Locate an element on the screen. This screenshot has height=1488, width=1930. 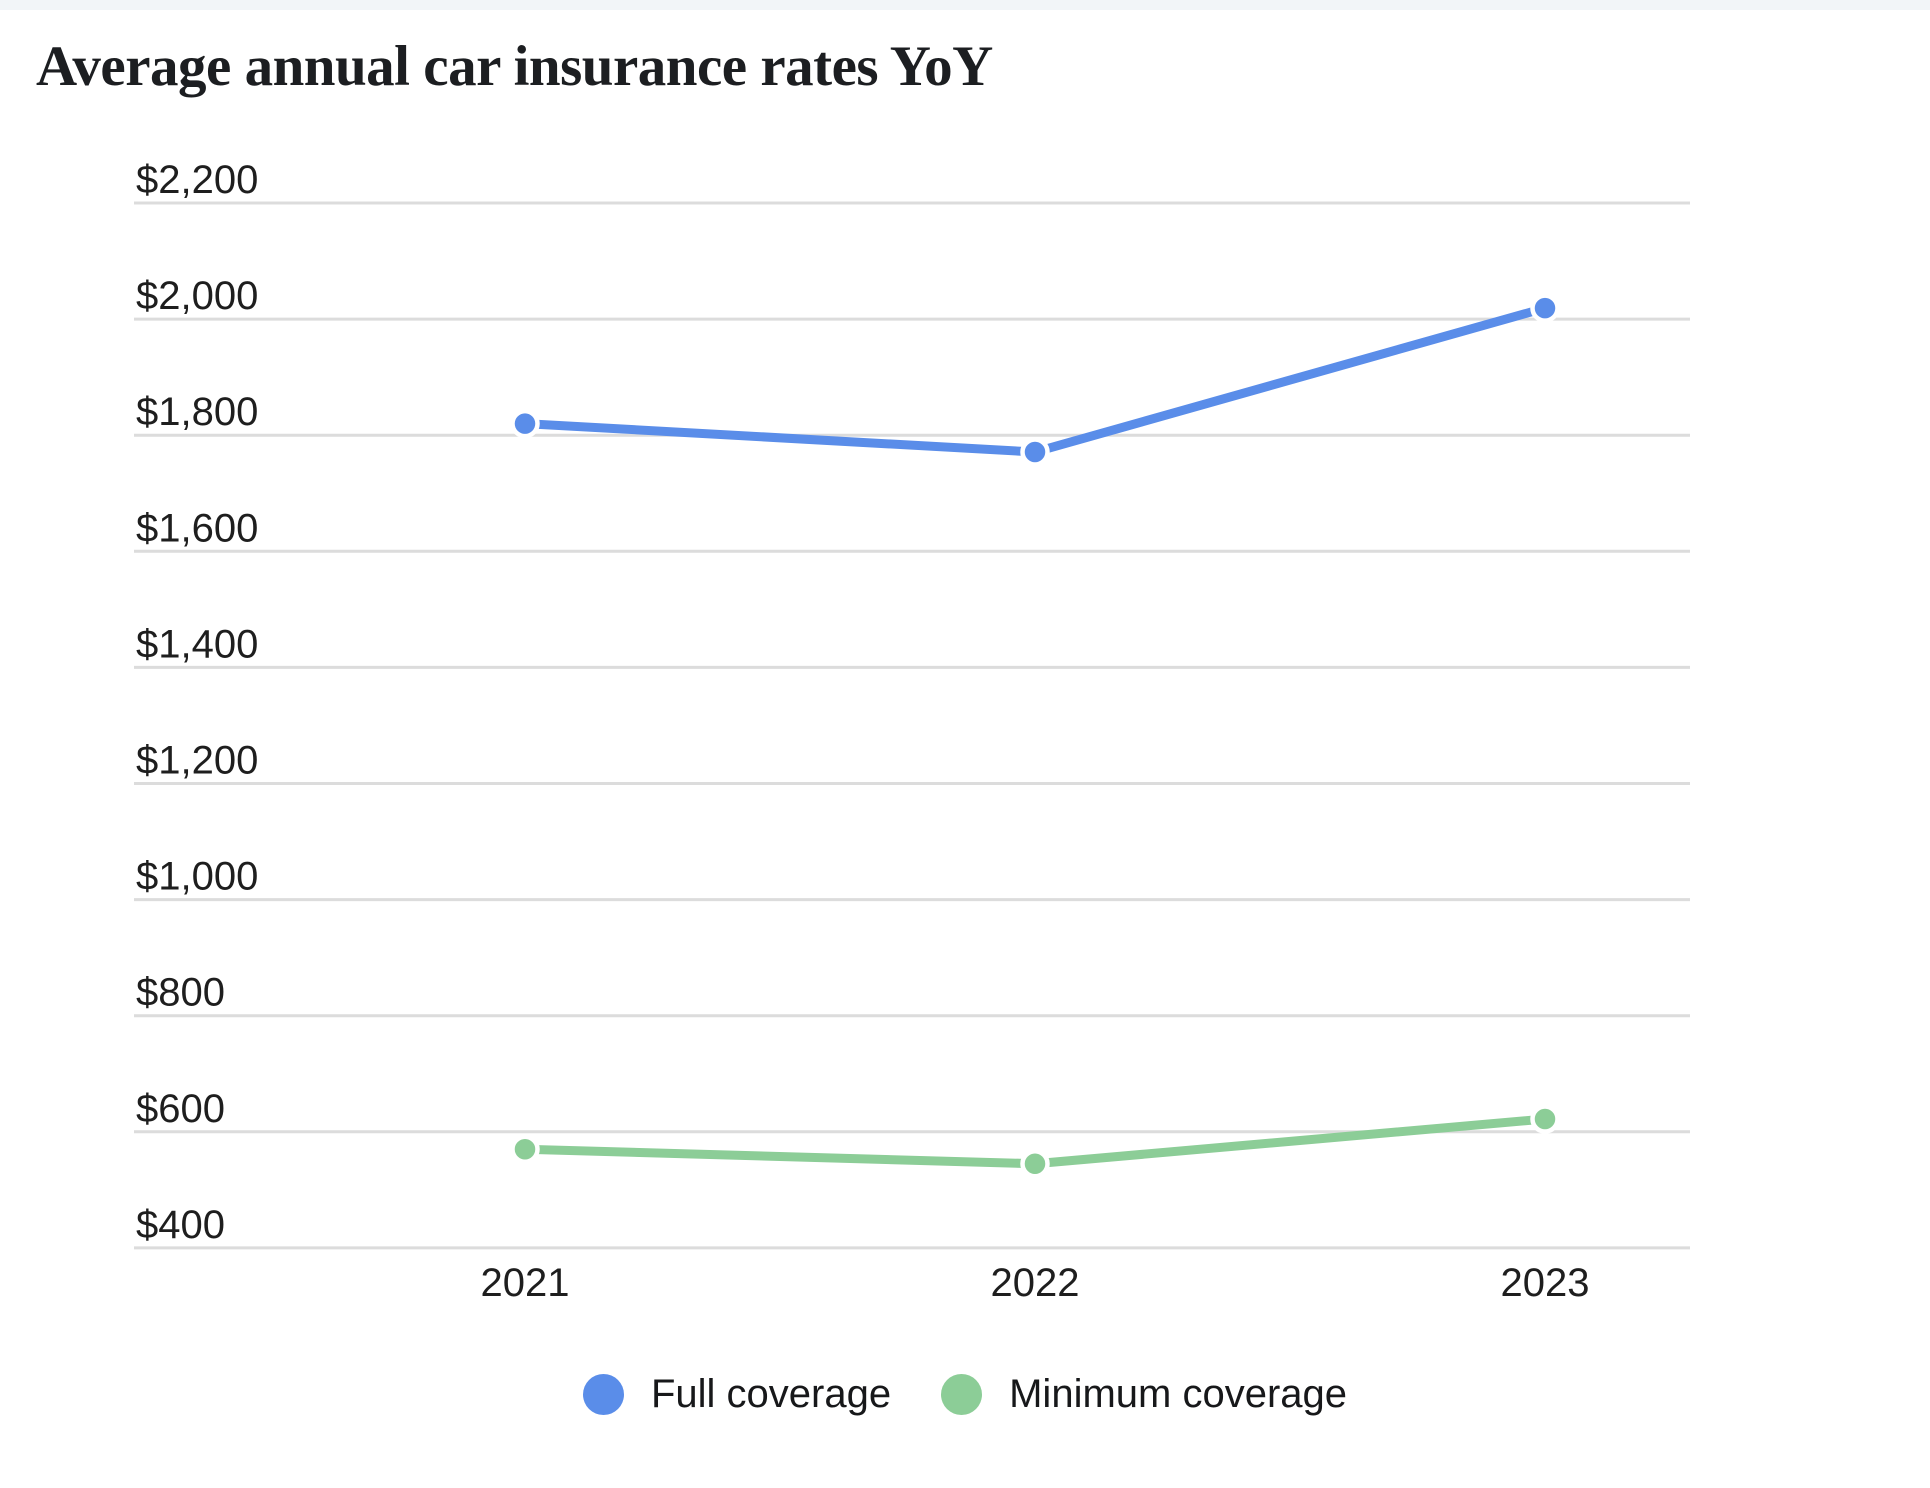
y-tick-label: $800 is located at coordinates (180, 993).